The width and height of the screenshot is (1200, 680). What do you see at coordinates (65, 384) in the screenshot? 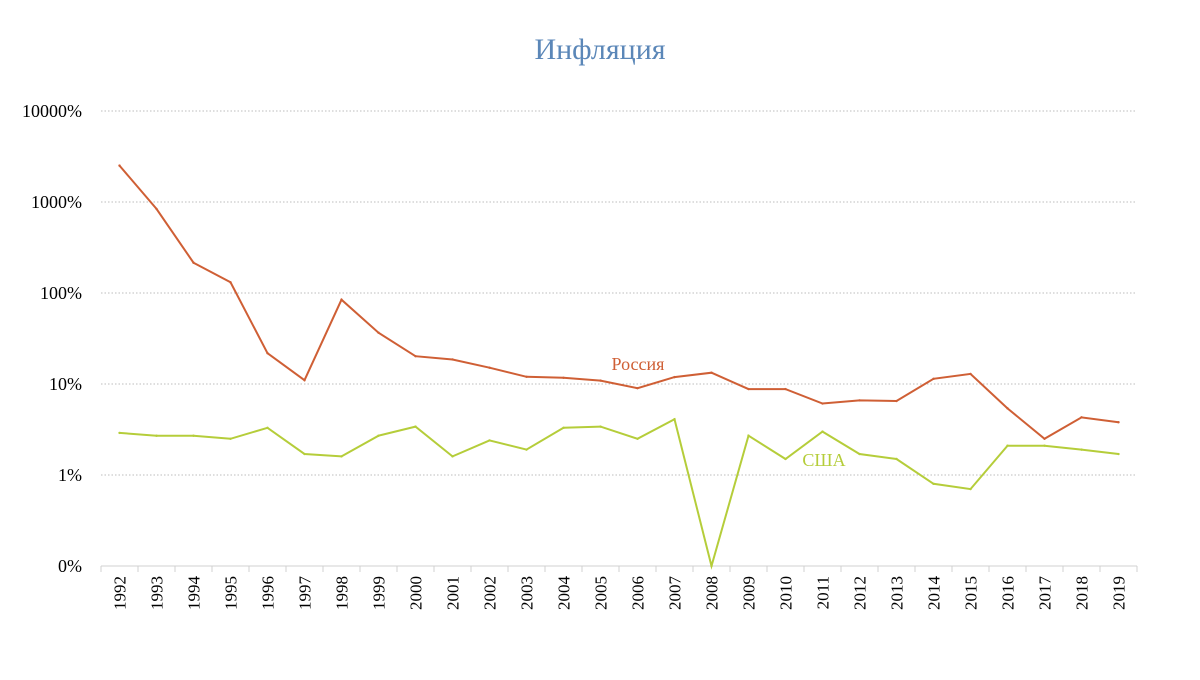
I see `y-tick-label: 10%` at bounding box center [65, 384].